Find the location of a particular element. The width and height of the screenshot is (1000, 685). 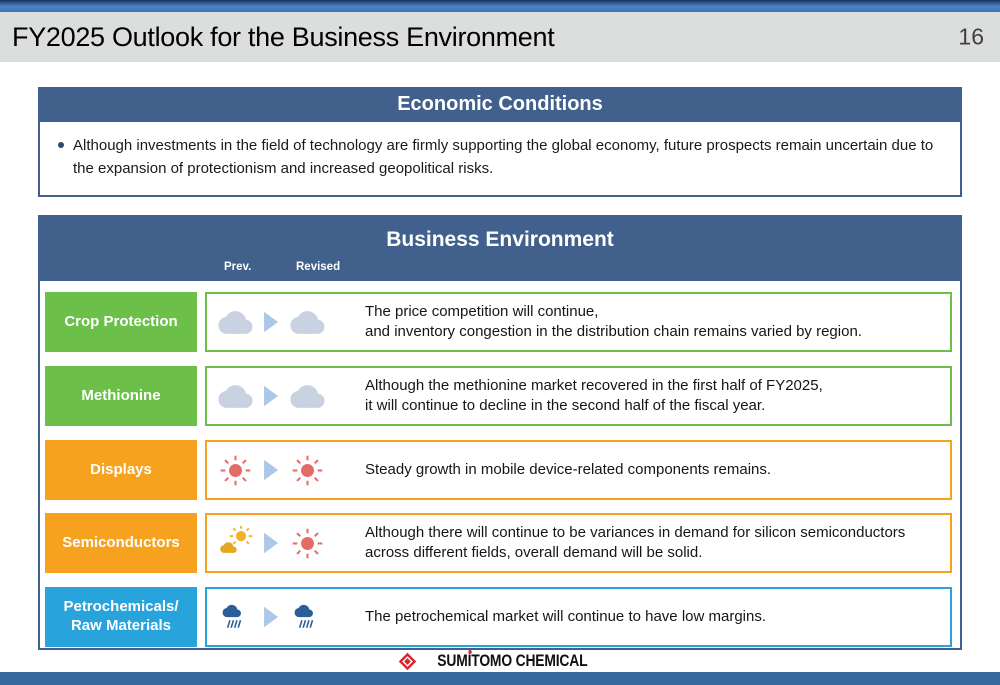

bottom-accent-bar is located at coordinates (500, 678).